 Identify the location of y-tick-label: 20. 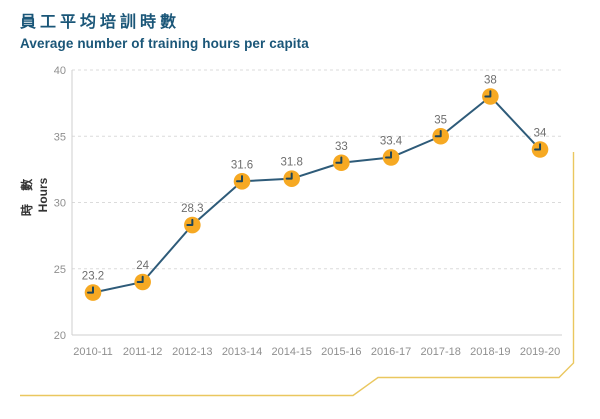
(60, 336).